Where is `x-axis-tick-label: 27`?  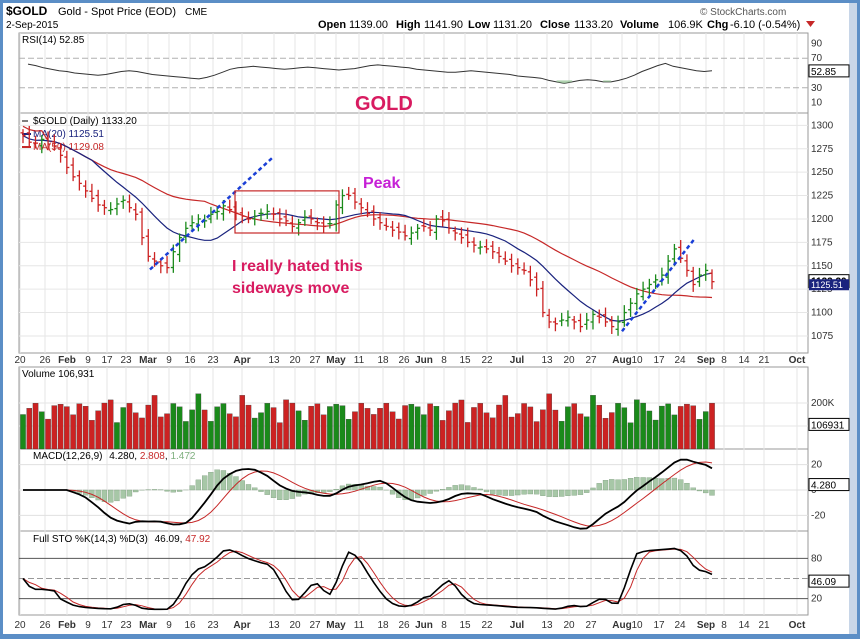
x-axis-tick-label: 27 is located at coordinates (315, 360).